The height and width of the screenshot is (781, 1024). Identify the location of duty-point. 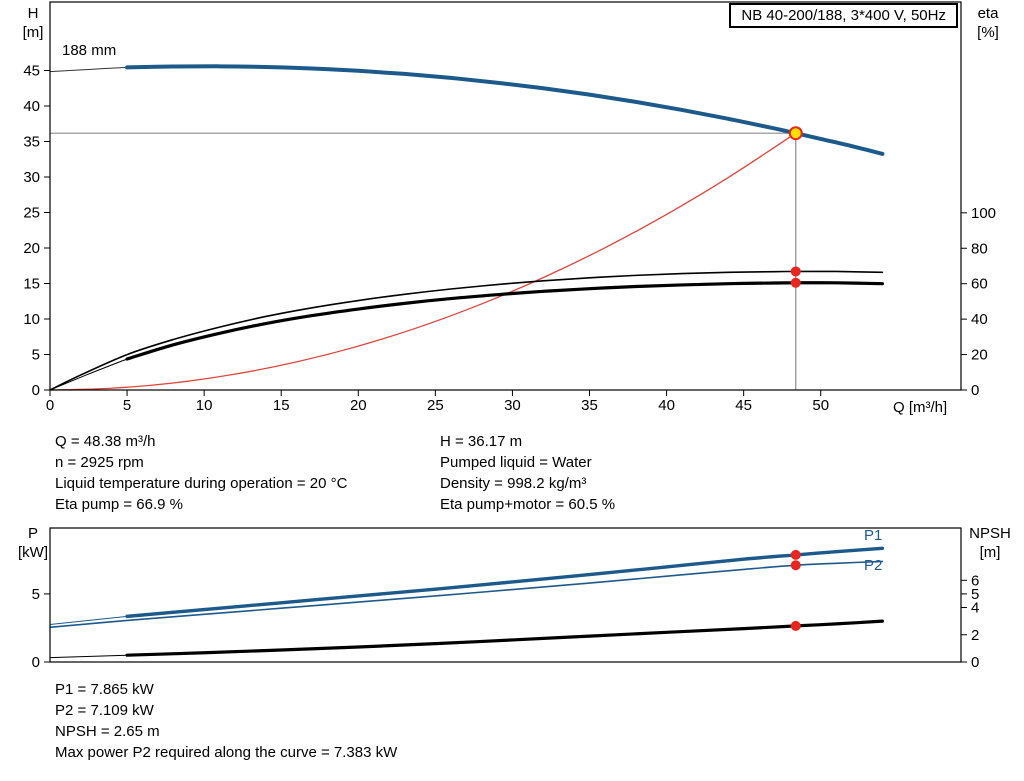
(795, 133).